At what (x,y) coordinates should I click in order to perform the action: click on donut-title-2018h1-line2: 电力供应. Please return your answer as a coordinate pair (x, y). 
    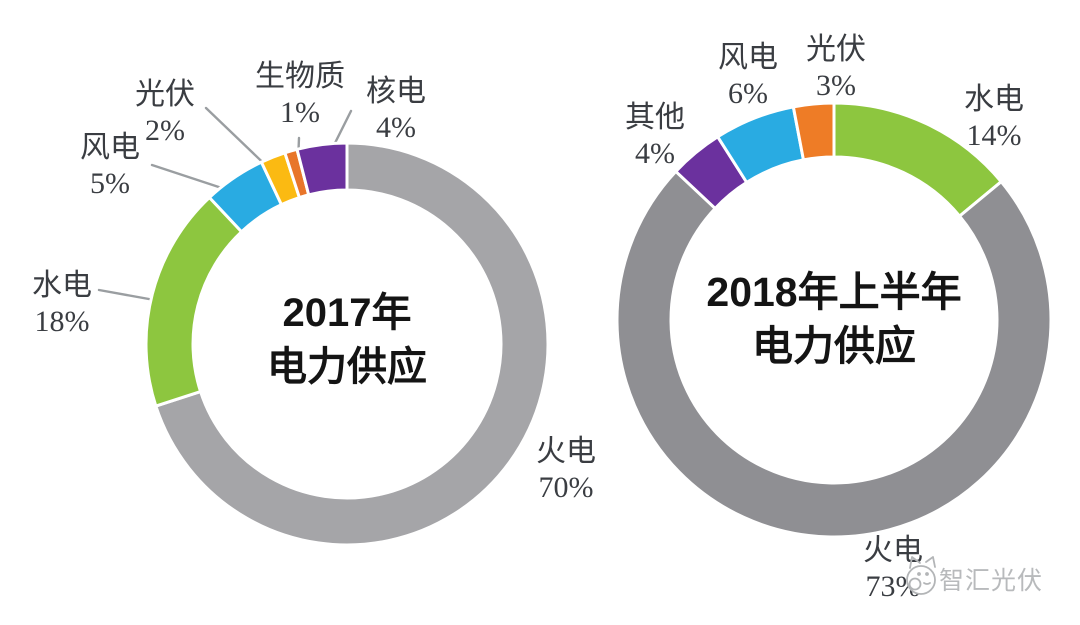
    Looking at the image, I should click on (834, 346).